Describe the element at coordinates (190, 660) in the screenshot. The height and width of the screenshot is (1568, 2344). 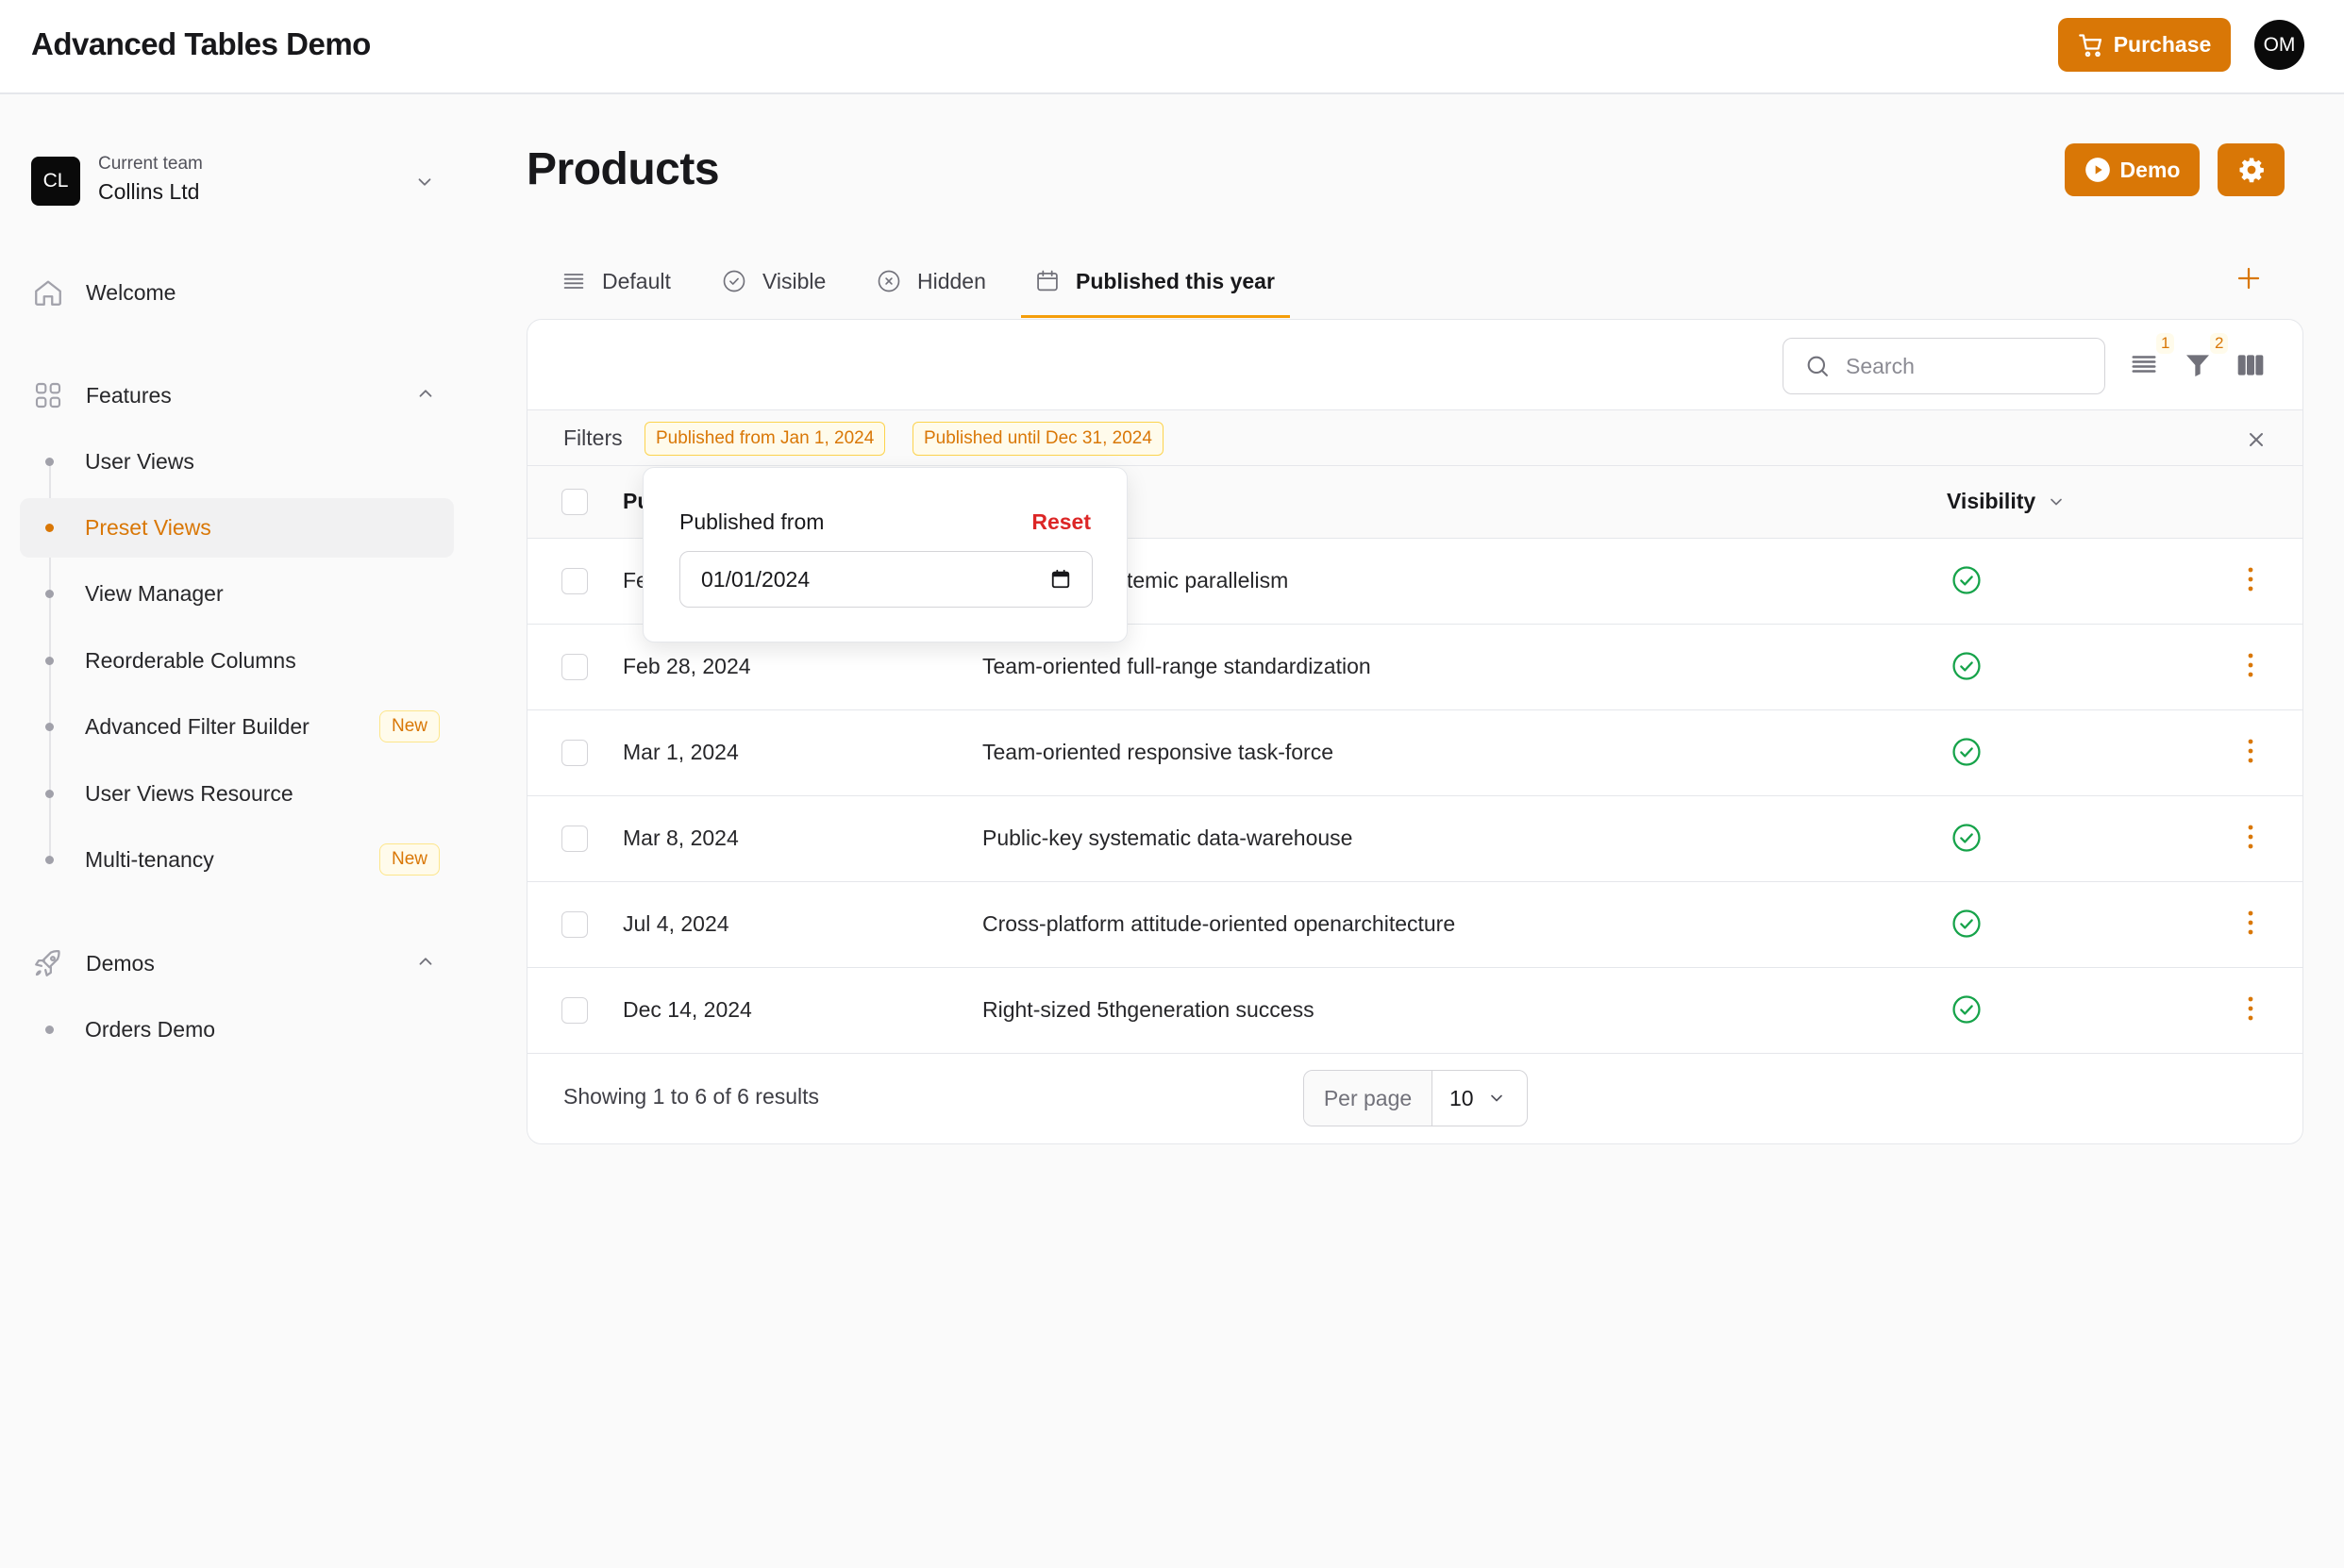
I see `sidebar-item-reorderable-columns: Reorderable Columns` at that location.